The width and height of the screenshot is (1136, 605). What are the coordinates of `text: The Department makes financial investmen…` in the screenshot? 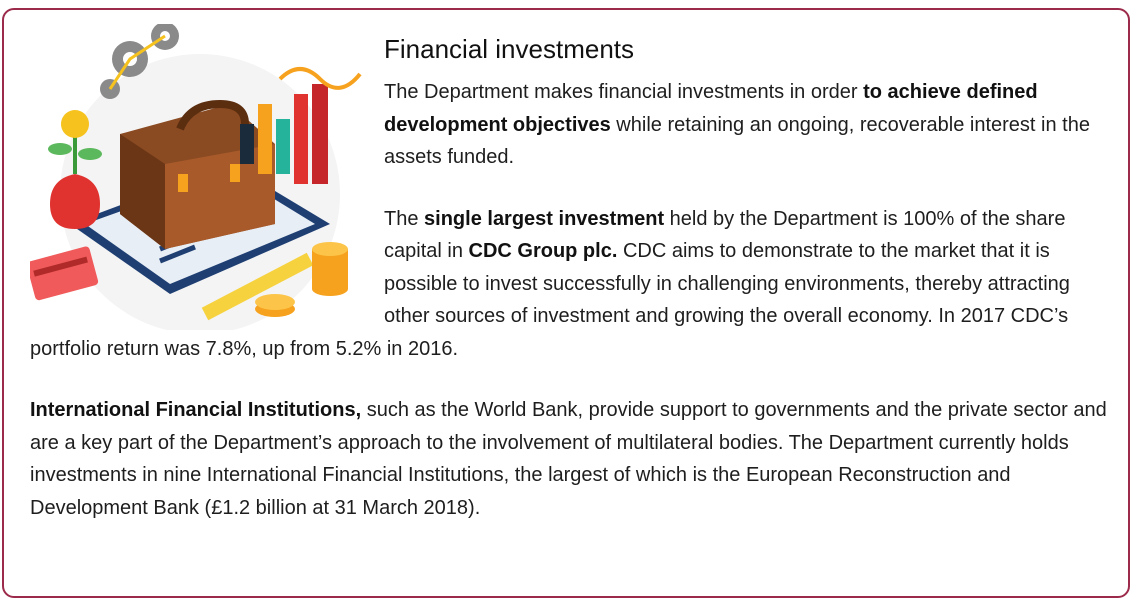 It's located at (624, 92).